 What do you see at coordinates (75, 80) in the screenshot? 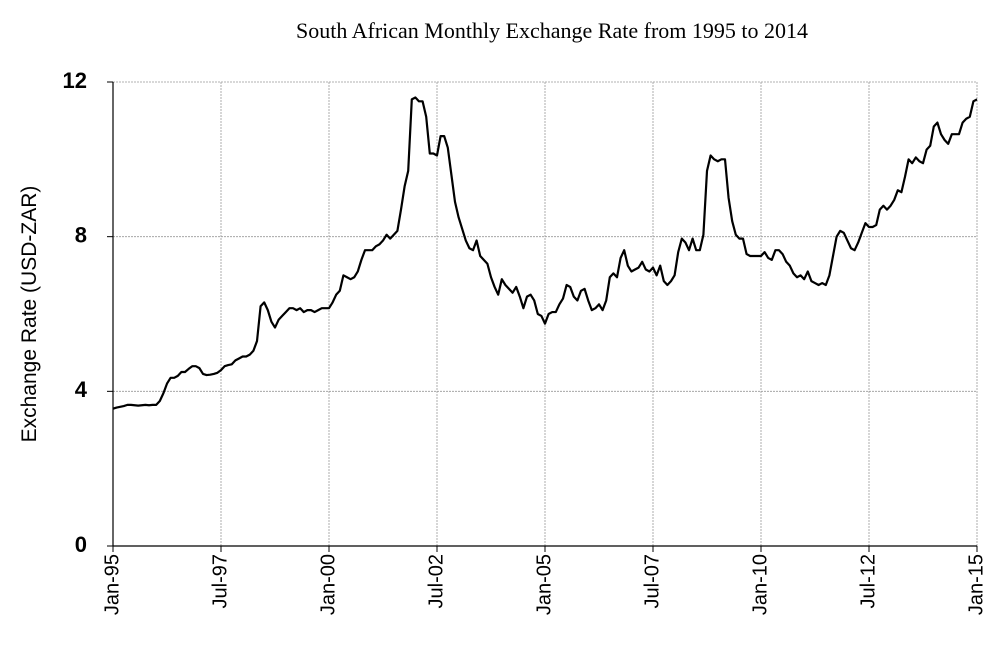
I see `y-tick-label: 12` at bounding box center [75, 80].